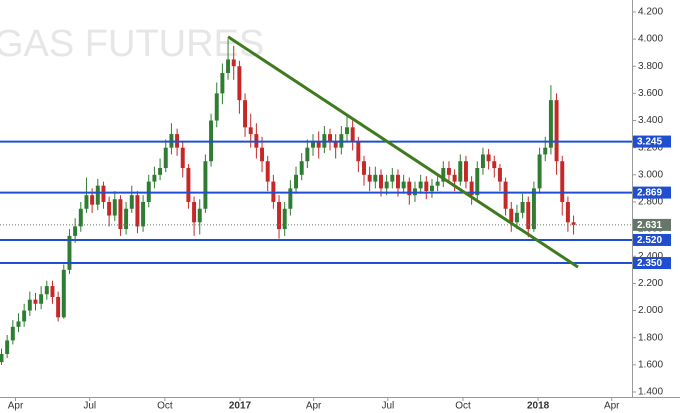 This screenshot has width=680, height=413. What do you see at coordinates (650, 12) in the screenshot?
I see `y-tick-label: 4.200` at bounding box center [650, 12].